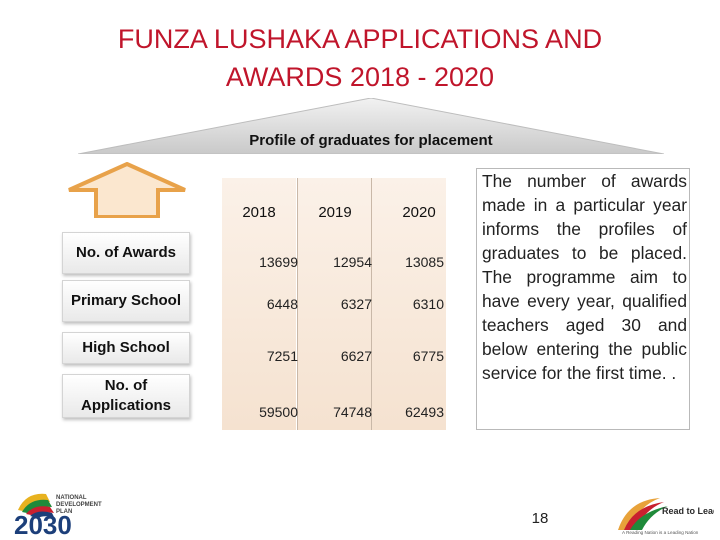  Describe the element at coordinates (371, 126) in the screenshot. I see `banner-shape` at that location.